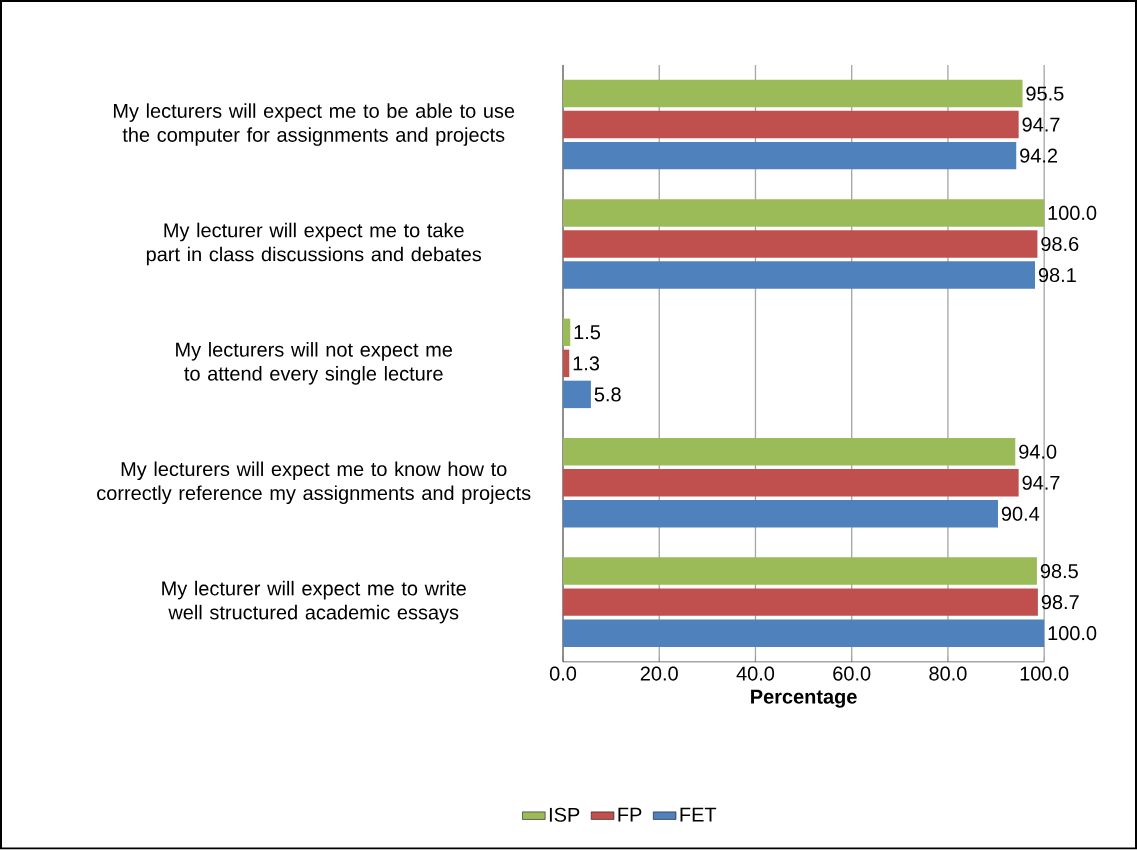  Describe the element at coordinates (1057, 275) in the screenshot. I see `data-label: 98.1` at that location.